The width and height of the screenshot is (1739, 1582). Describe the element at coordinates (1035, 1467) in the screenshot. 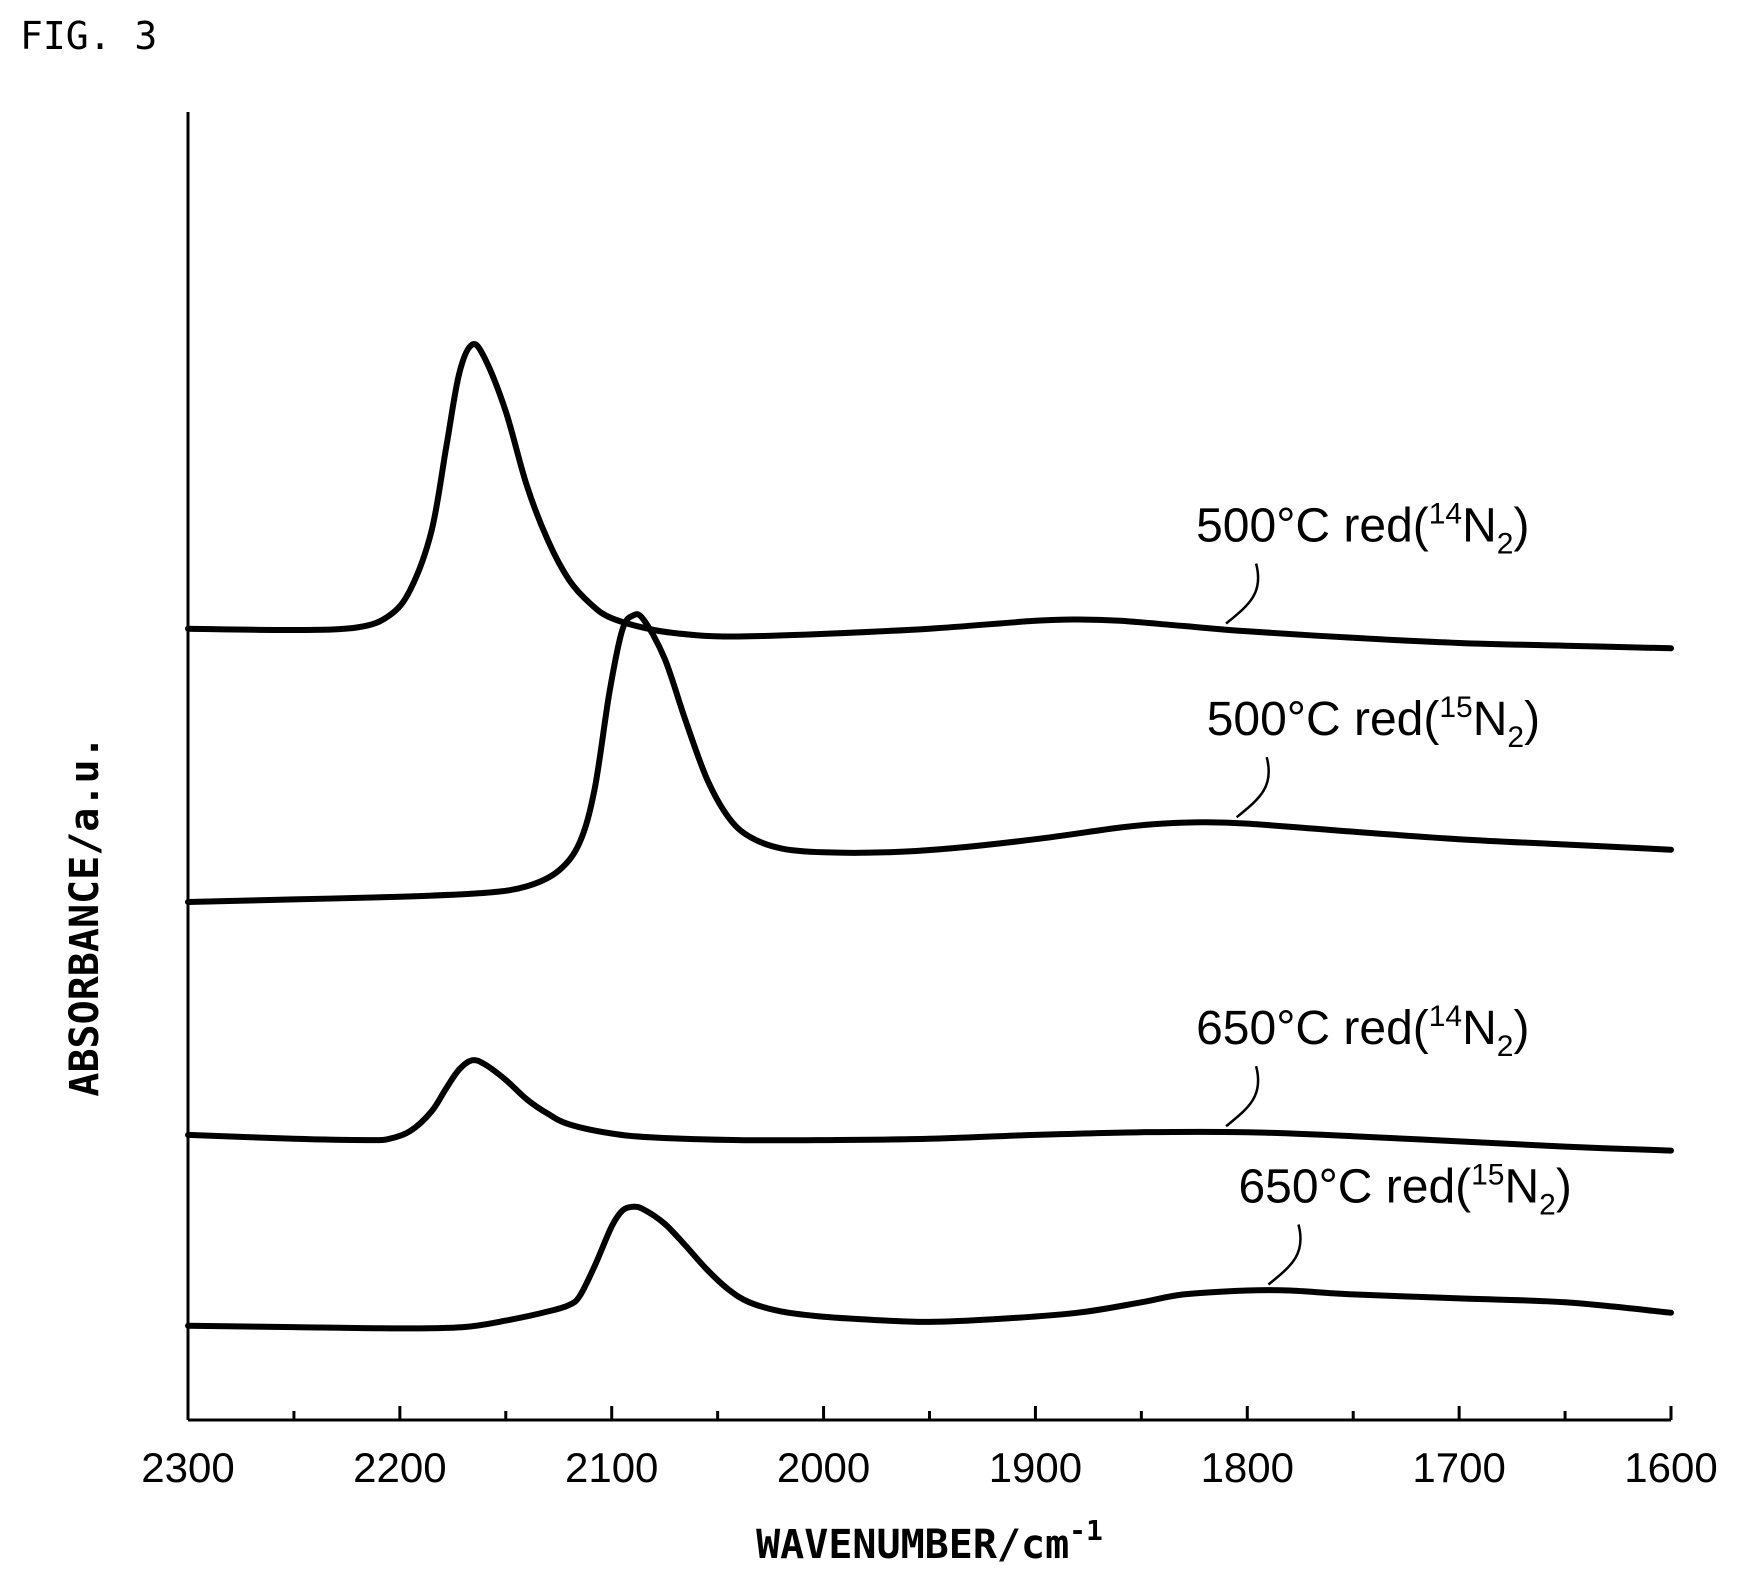

I see `x-tick-label: 1900` at that location.